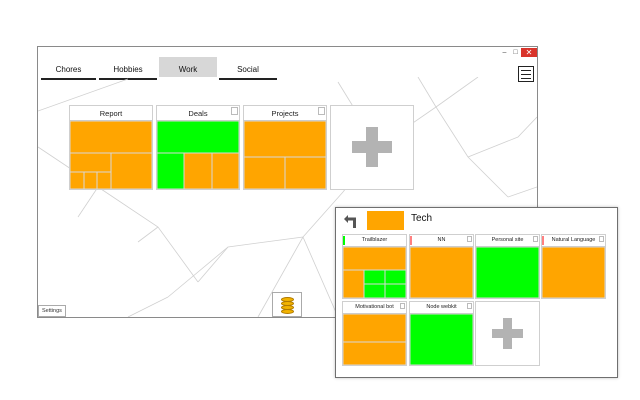 This screenshot has width=640, height=400. Describe the element at coordinates (198, 113) in the screenshot. I see `board-title: Deals` at that location.